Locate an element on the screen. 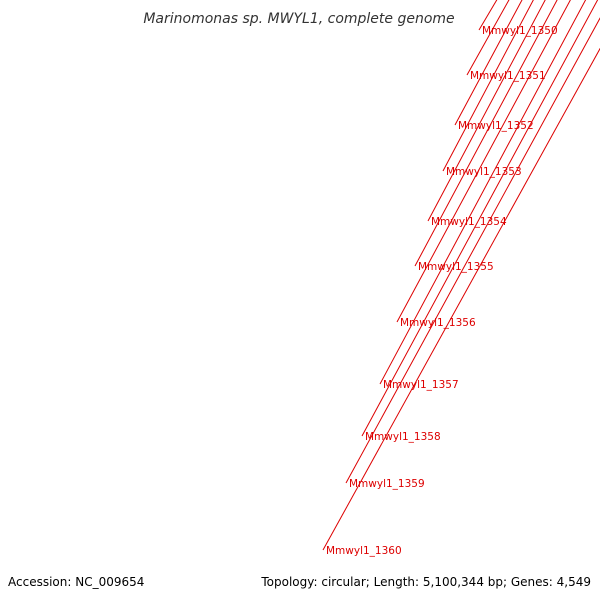  footer-left-backdrop is located at coordinates (77, 582).